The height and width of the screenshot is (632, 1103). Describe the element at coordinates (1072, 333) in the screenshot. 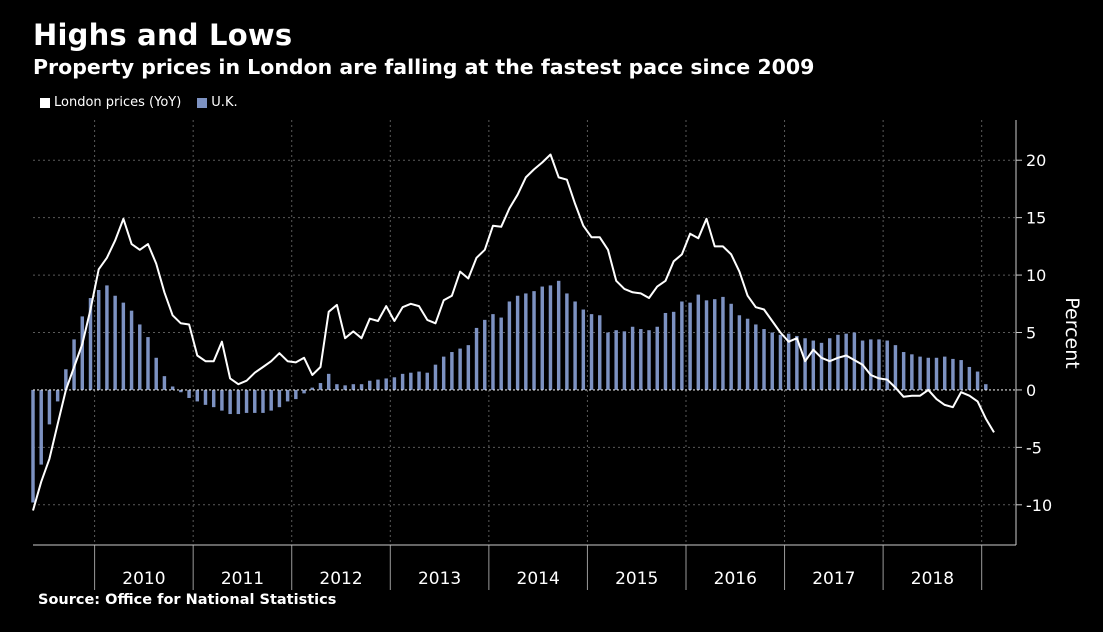

I see `y-axis-title: Percent` at that location.